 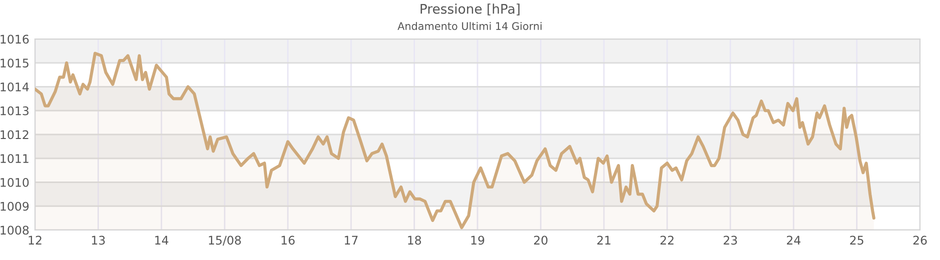 I want to click on x-tick-label: 15/08, so click(x=224, y=241).